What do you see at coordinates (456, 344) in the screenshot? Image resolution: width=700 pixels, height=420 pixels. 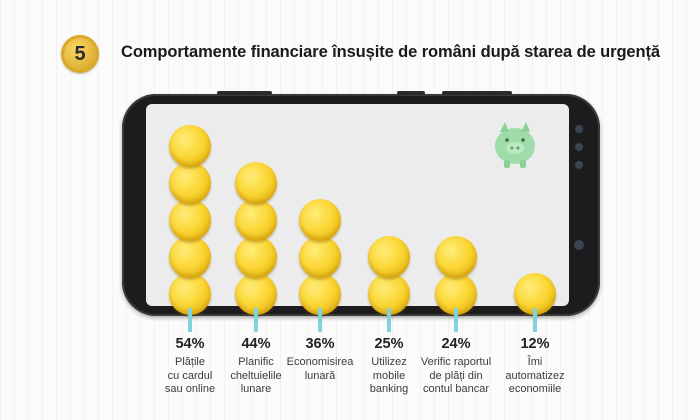 I see `value-label-5: 24%` at bounding box center [456, 344].